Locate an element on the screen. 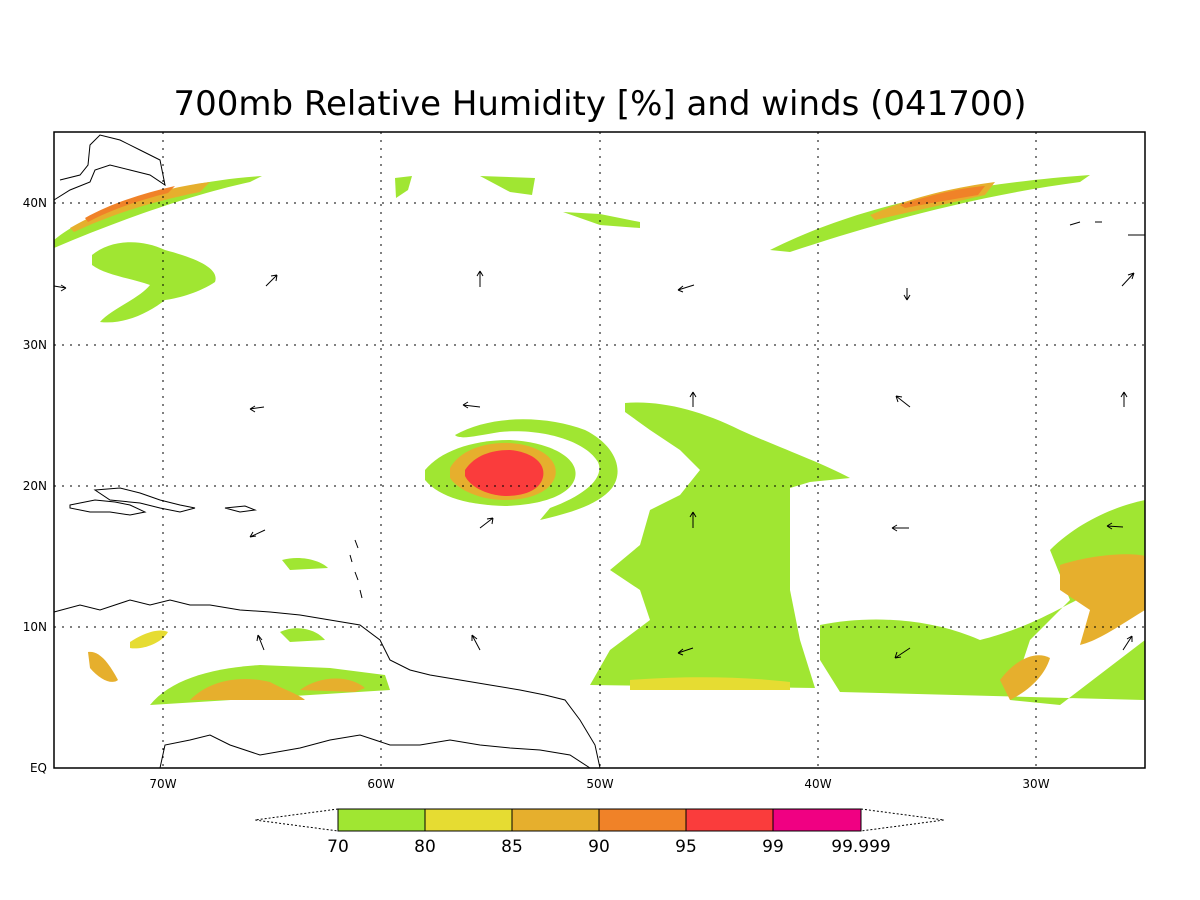 This screenshot has width=1200, height=900. lat-label: 10N is located at coordinates (35, 627).